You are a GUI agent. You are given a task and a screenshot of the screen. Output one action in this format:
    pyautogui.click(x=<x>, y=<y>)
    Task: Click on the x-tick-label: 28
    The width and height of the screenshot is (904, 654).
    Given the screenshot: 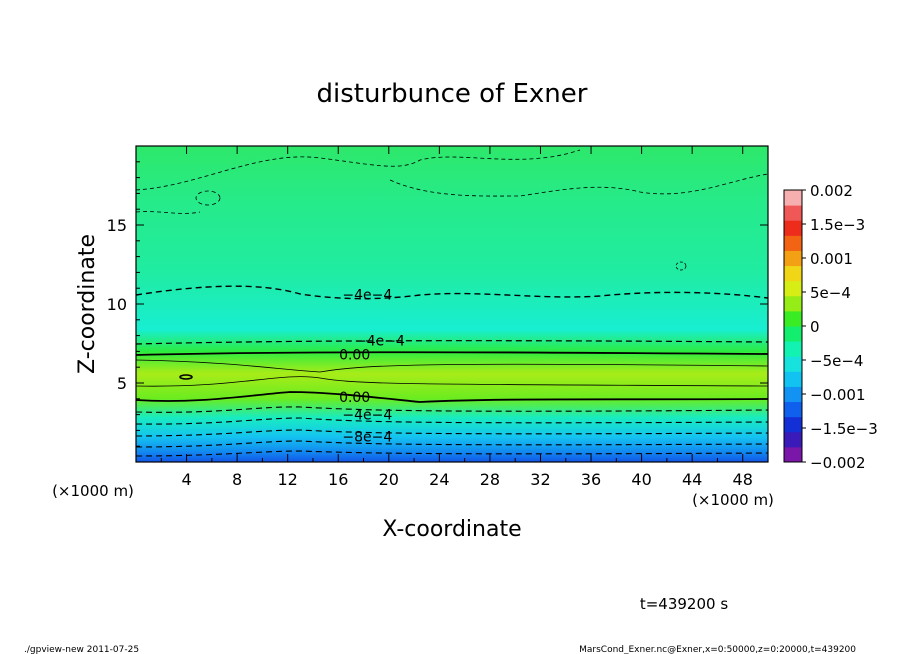 What is the action you would take?
    pyautogui.click(x=490, y=479)
    